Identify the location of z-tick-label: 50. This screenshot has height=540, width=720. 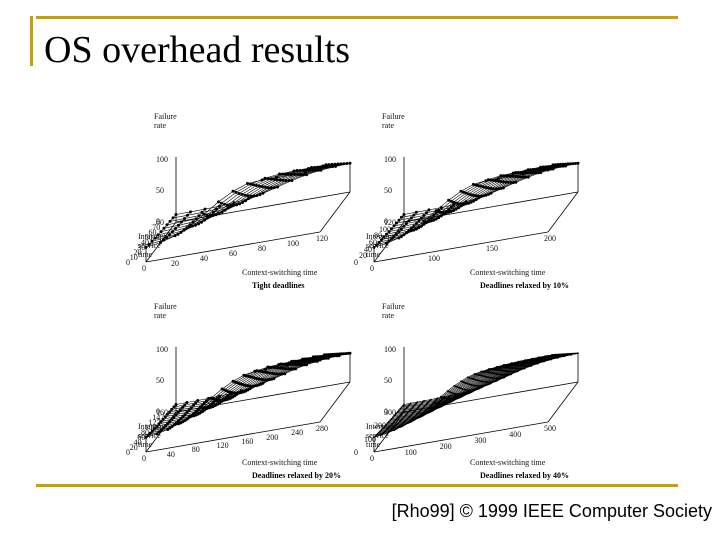
(388, 380).